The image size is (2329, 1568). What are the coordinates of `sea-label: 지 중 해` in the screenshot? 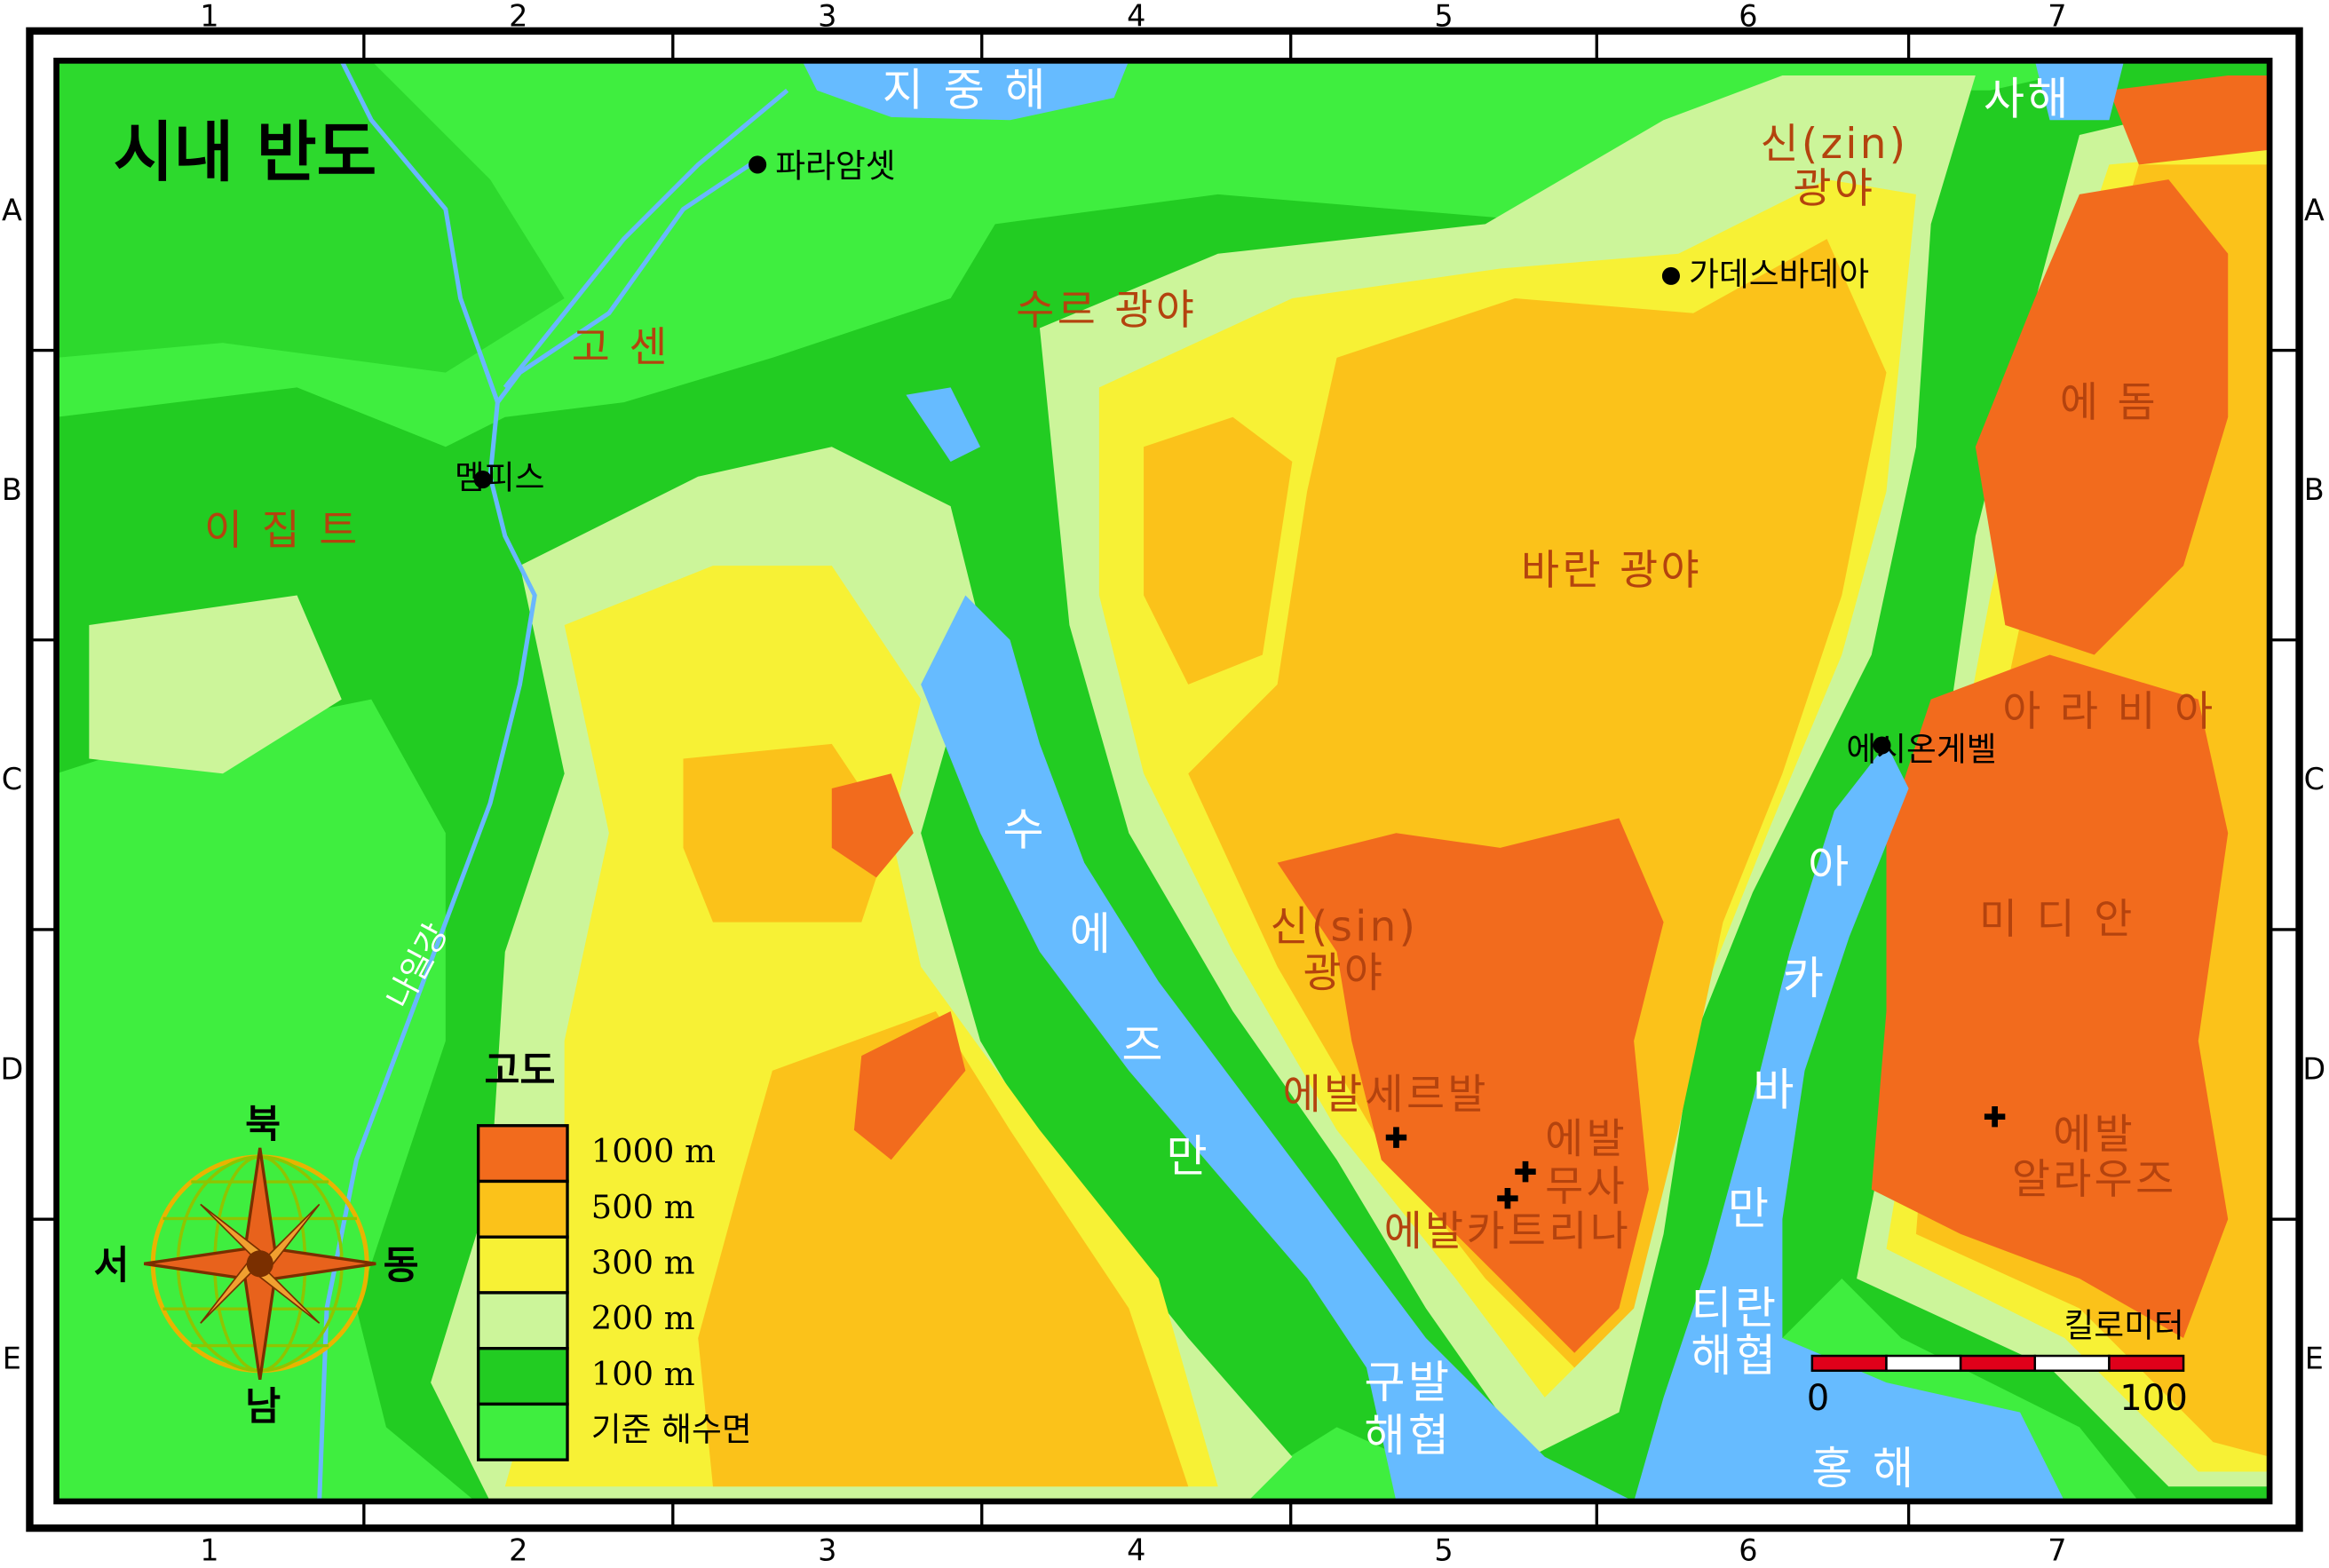 It's located at (966, 90).